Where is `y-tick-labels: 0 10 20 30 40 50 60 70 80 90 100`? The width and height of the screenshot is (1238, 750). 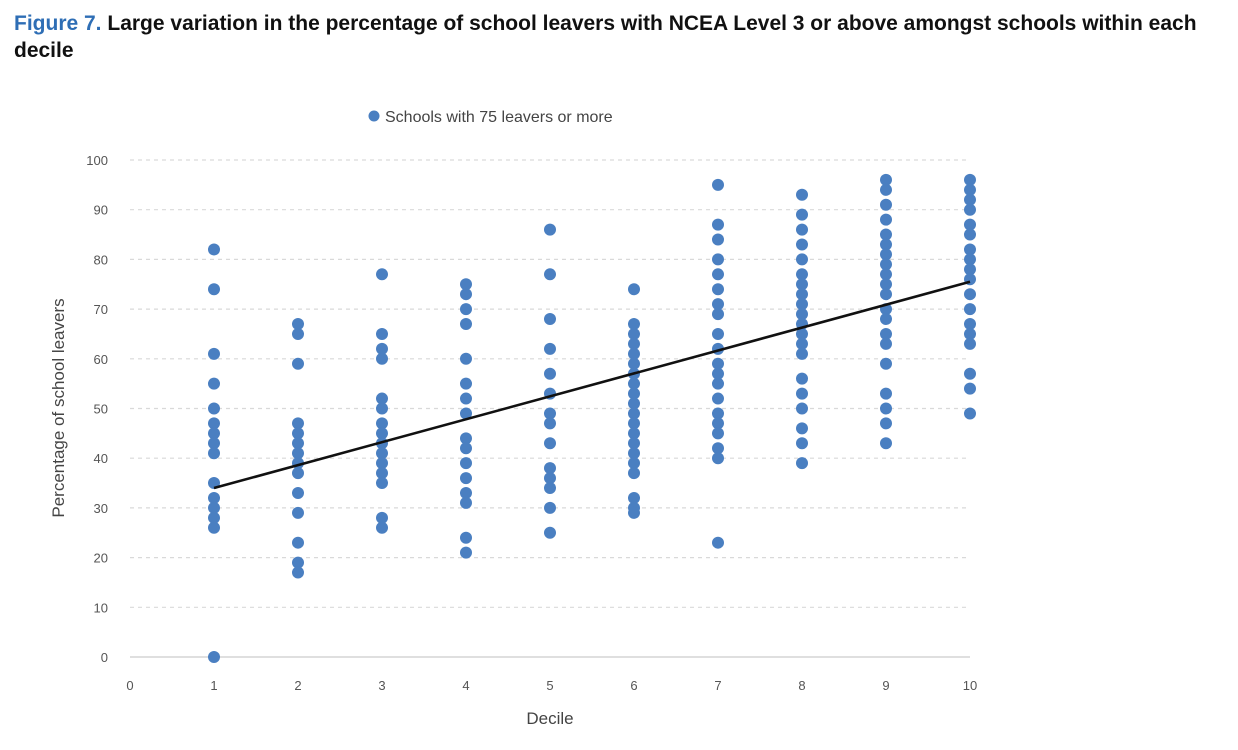 y-tick-labels: 0 10 20 30 40 50 60 70 80 90 100 is located at coordinates (97, 409).